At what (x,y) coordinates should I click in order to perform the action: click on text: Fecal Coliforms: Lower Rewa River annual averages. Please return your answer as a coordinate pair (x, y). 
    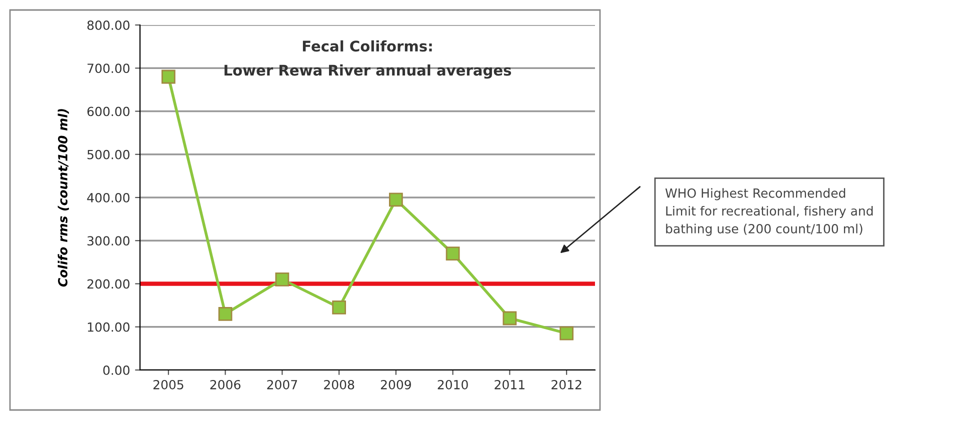
    Looking at the image, I should click on (368, 59).